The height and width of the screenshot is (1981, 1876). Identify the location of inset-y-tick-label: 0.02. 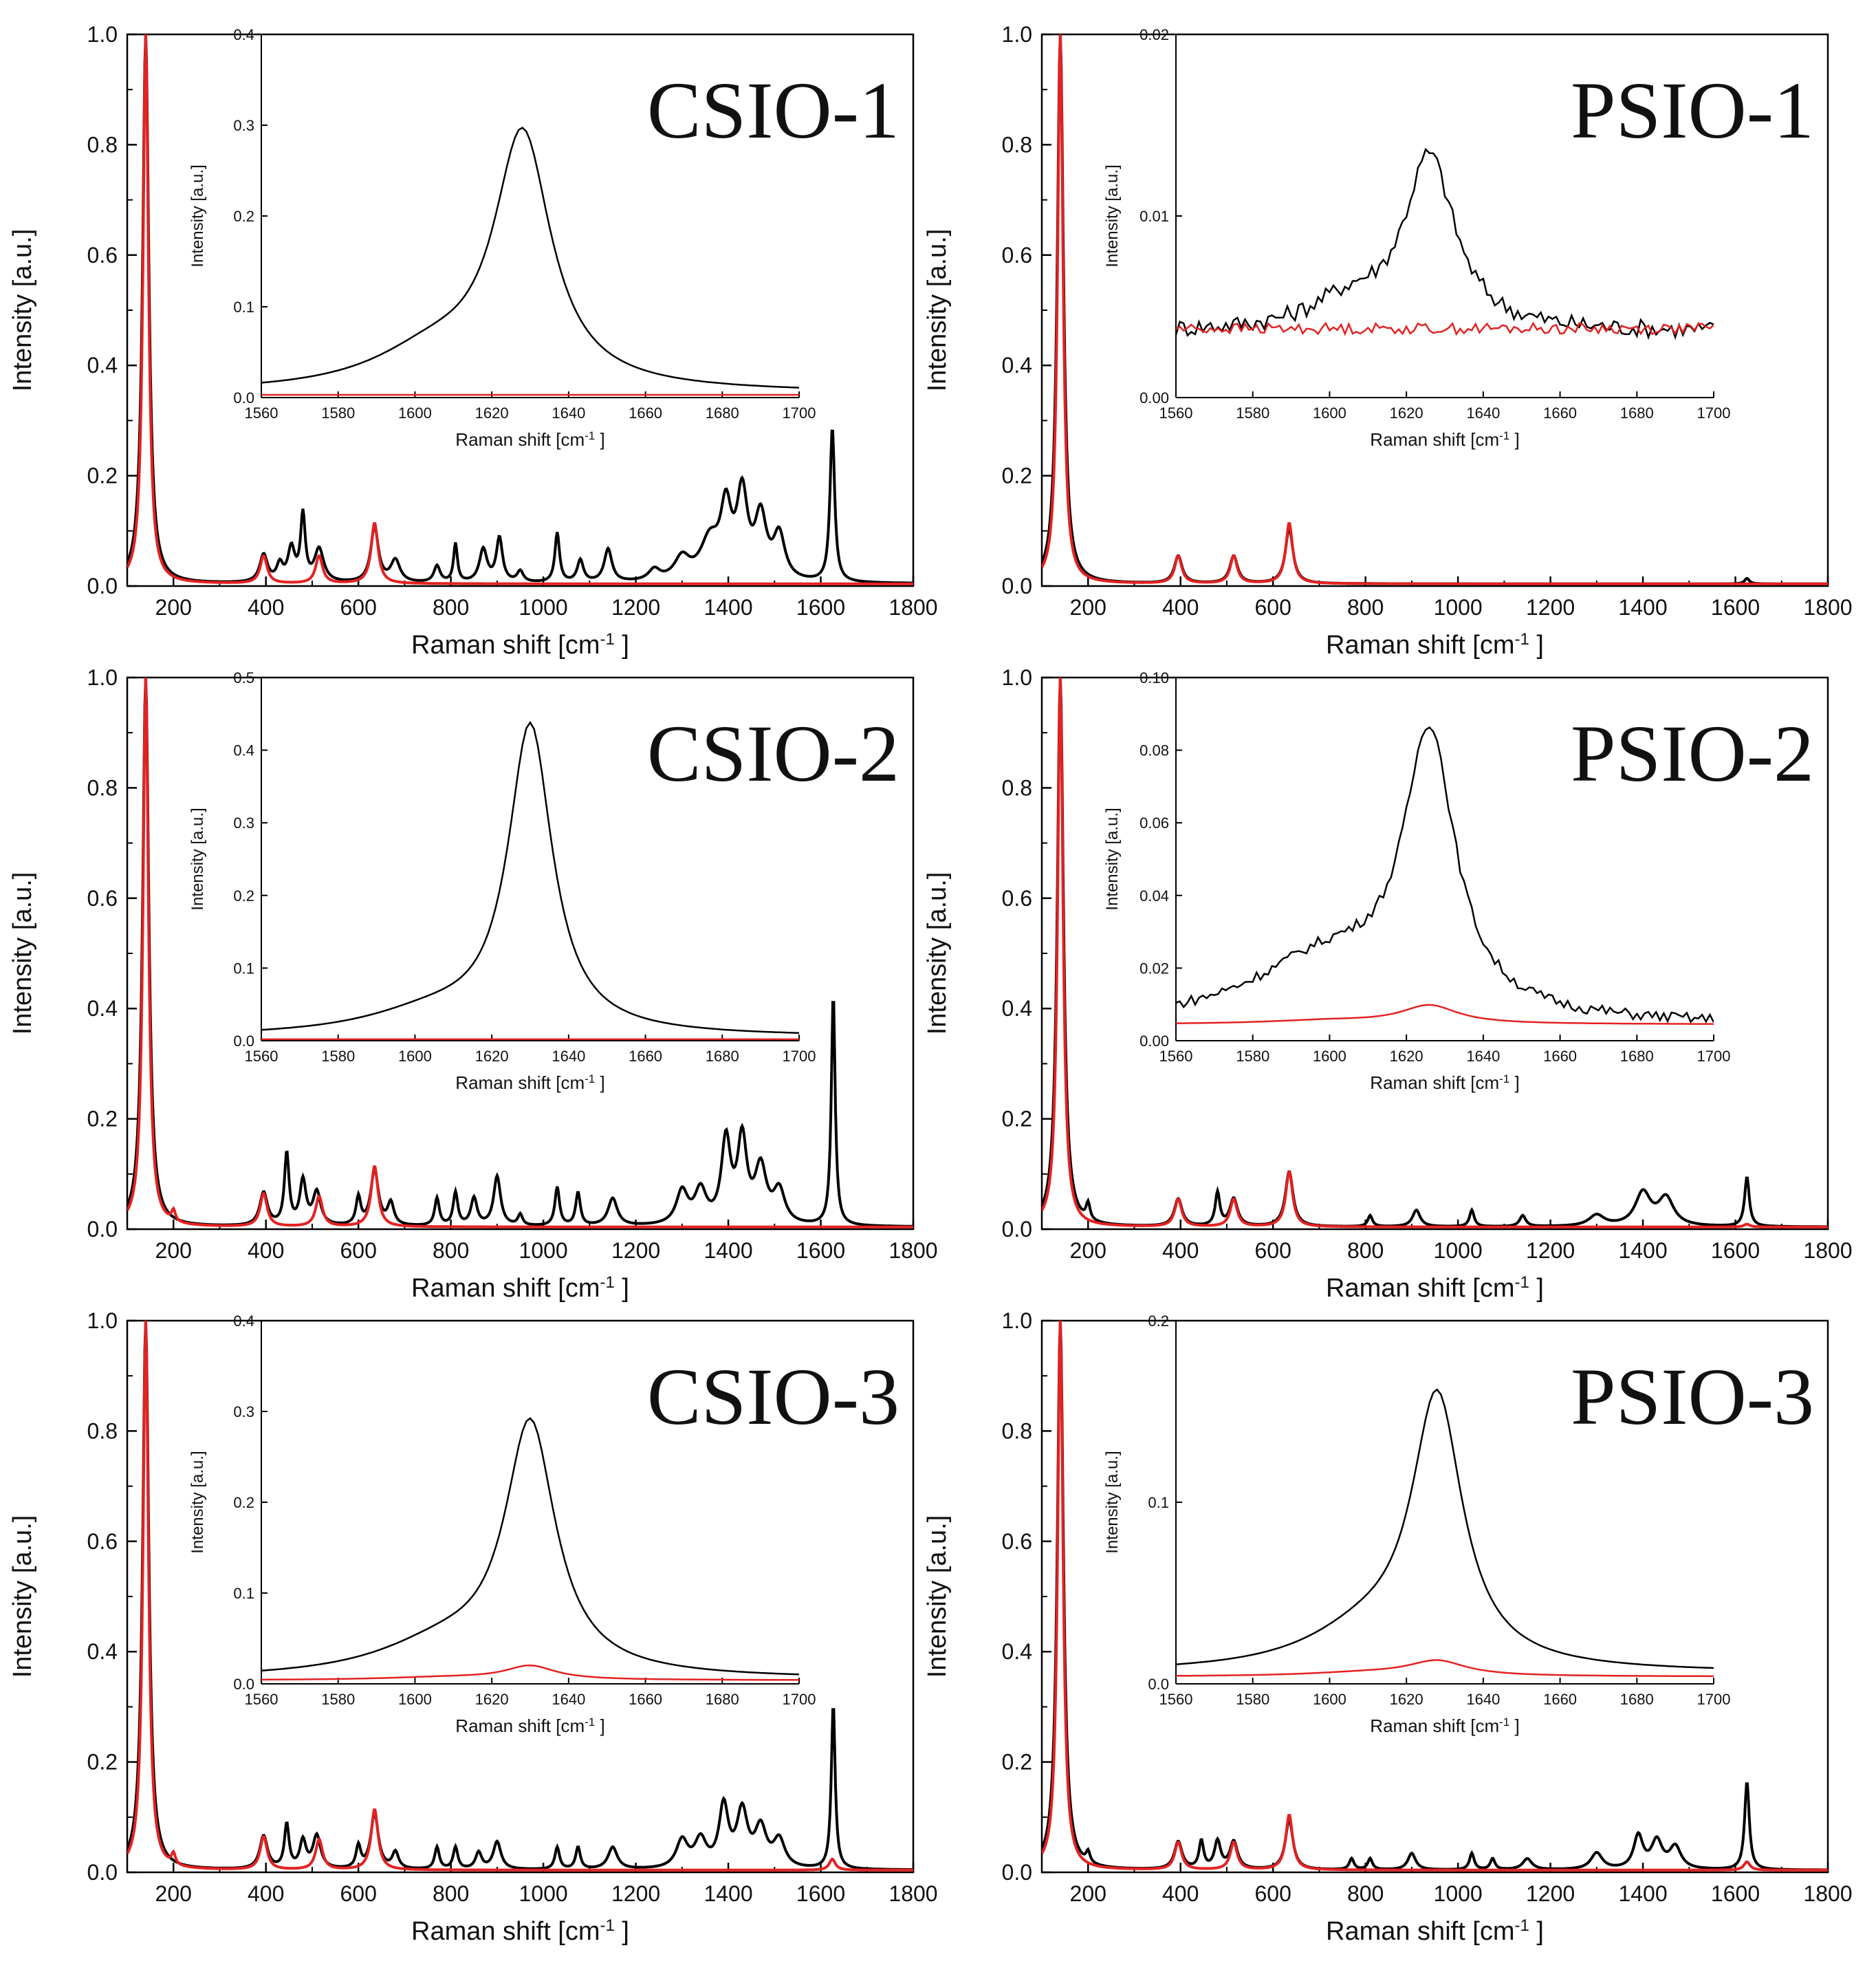
(1154, 968).